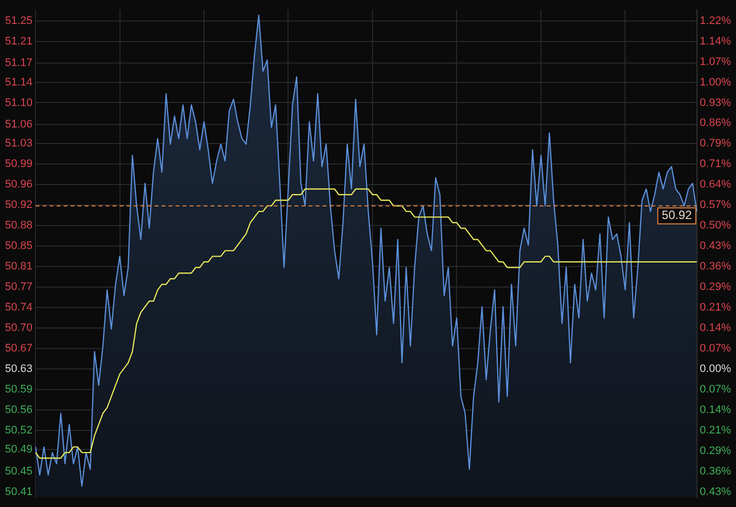 The image size is (736, 507). I want to click on y-tick-label: 51.03, so click(18, 144).